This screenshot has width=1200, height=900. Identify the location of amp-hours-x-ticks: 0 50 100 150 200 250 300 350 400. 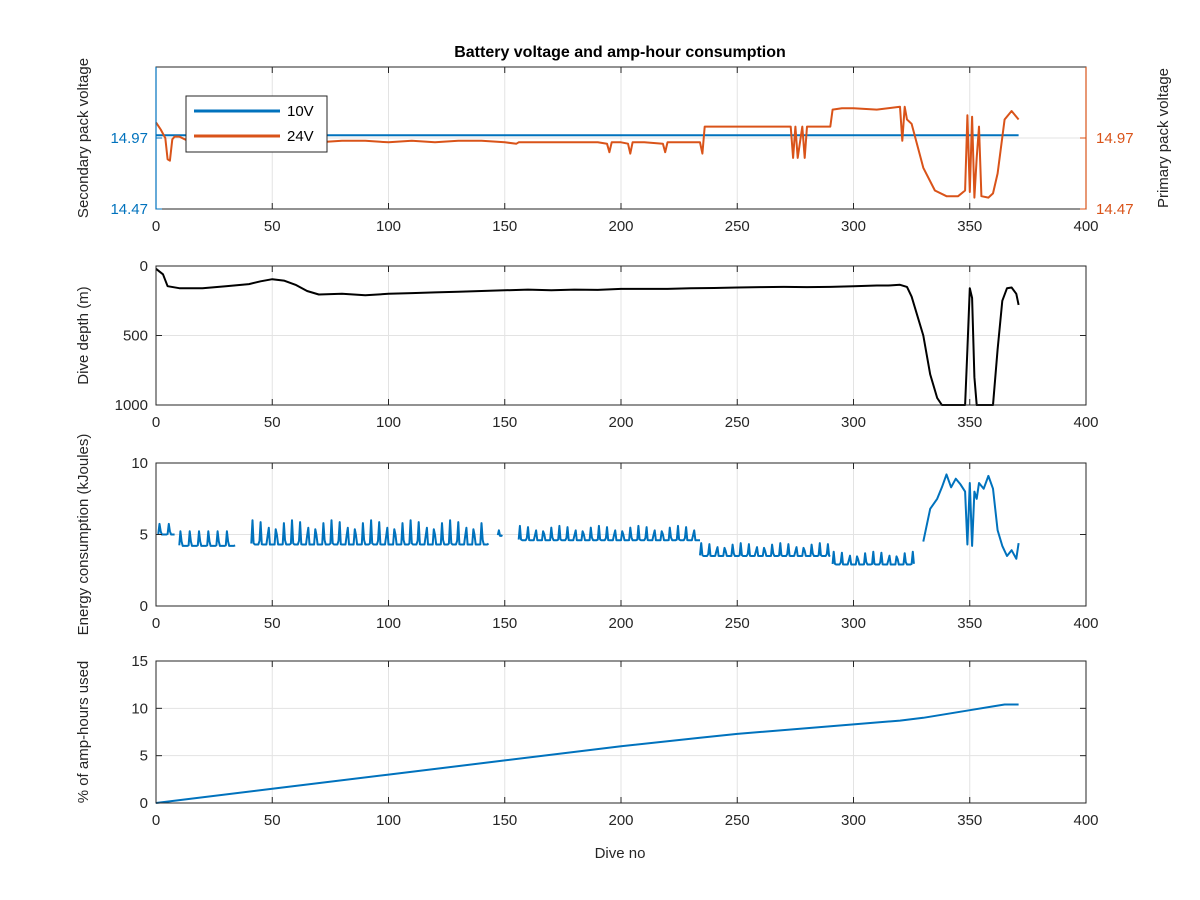
(625, 745).